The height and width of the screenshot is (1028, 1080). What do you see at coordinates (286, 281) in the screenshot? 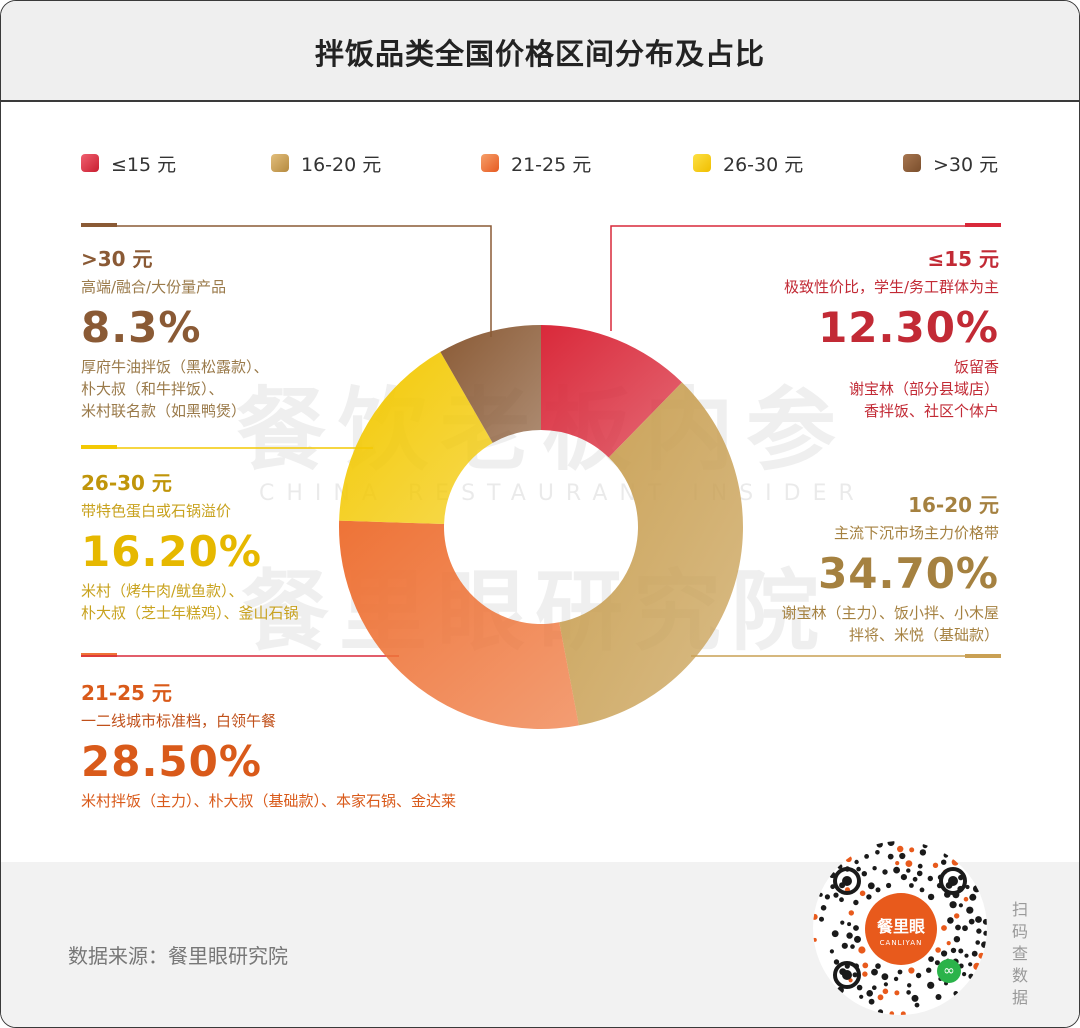
I see `leader-line-gt30` at bounding box center [286, 281].